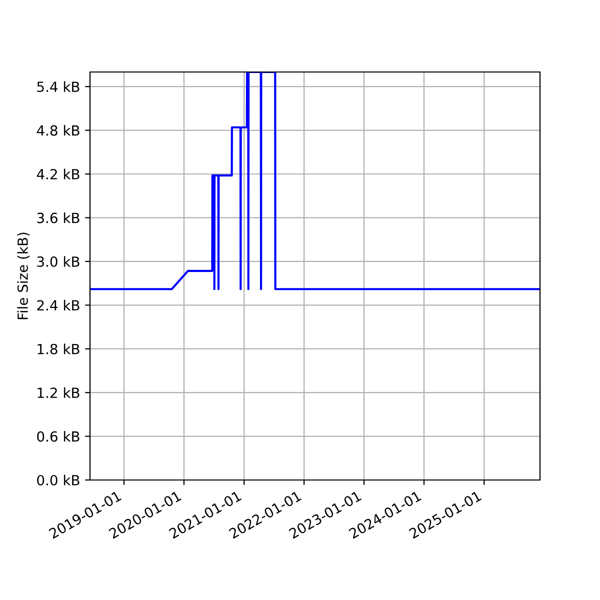  I want to click on y-tick-label: 4.8 kB, so click(58, 130).